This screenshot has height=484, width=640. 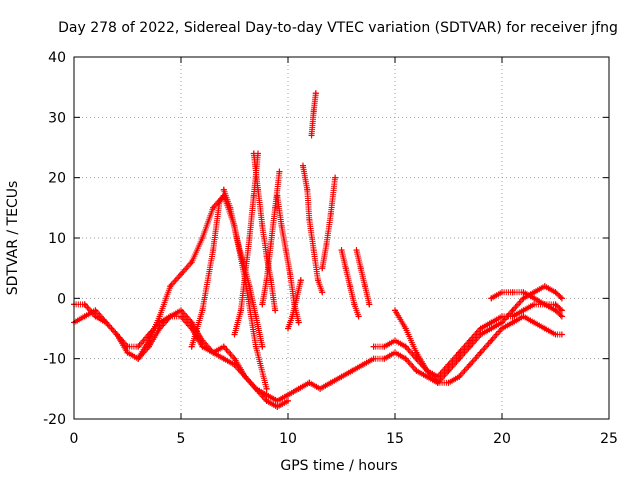 I want to click on x-tick-label: 5, so click(x=181, y=439).